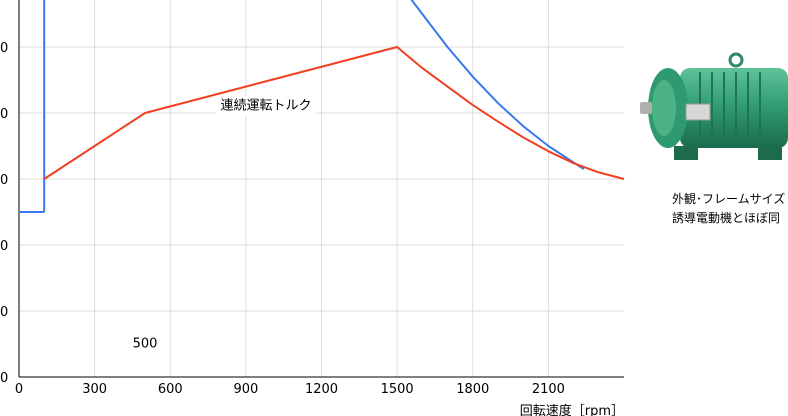 The width and height of the screenshot is (788, 416). What do you see at coordinates (19, 389) in the screenshot?
I see `x-tick-label: 0` at bounding box center [19, 389].